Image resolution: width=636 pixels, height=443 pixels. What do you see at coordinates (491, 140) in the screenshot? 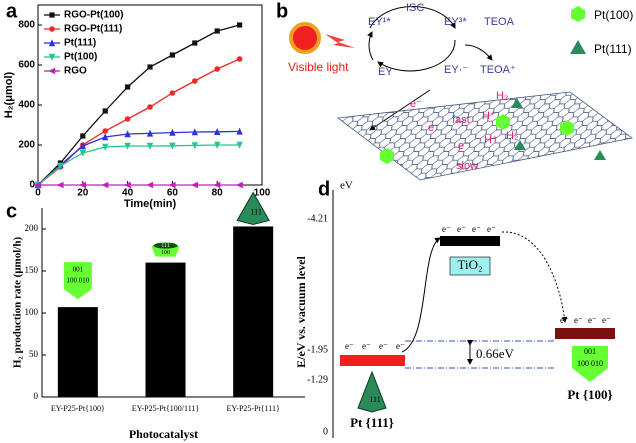
I see `text: H⁺` at bounding box center [491, 140].